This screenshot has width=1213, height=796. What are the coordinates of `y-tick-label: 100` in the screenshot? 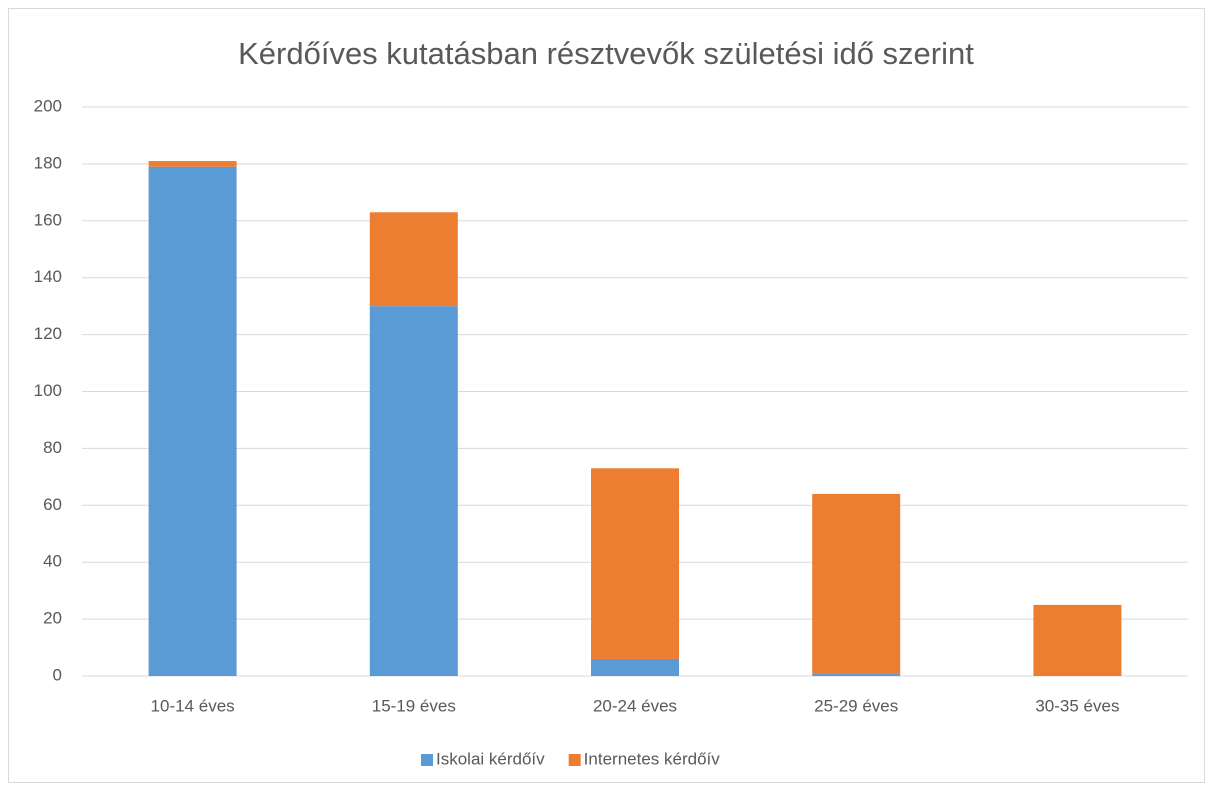 It's located at (48, 390).